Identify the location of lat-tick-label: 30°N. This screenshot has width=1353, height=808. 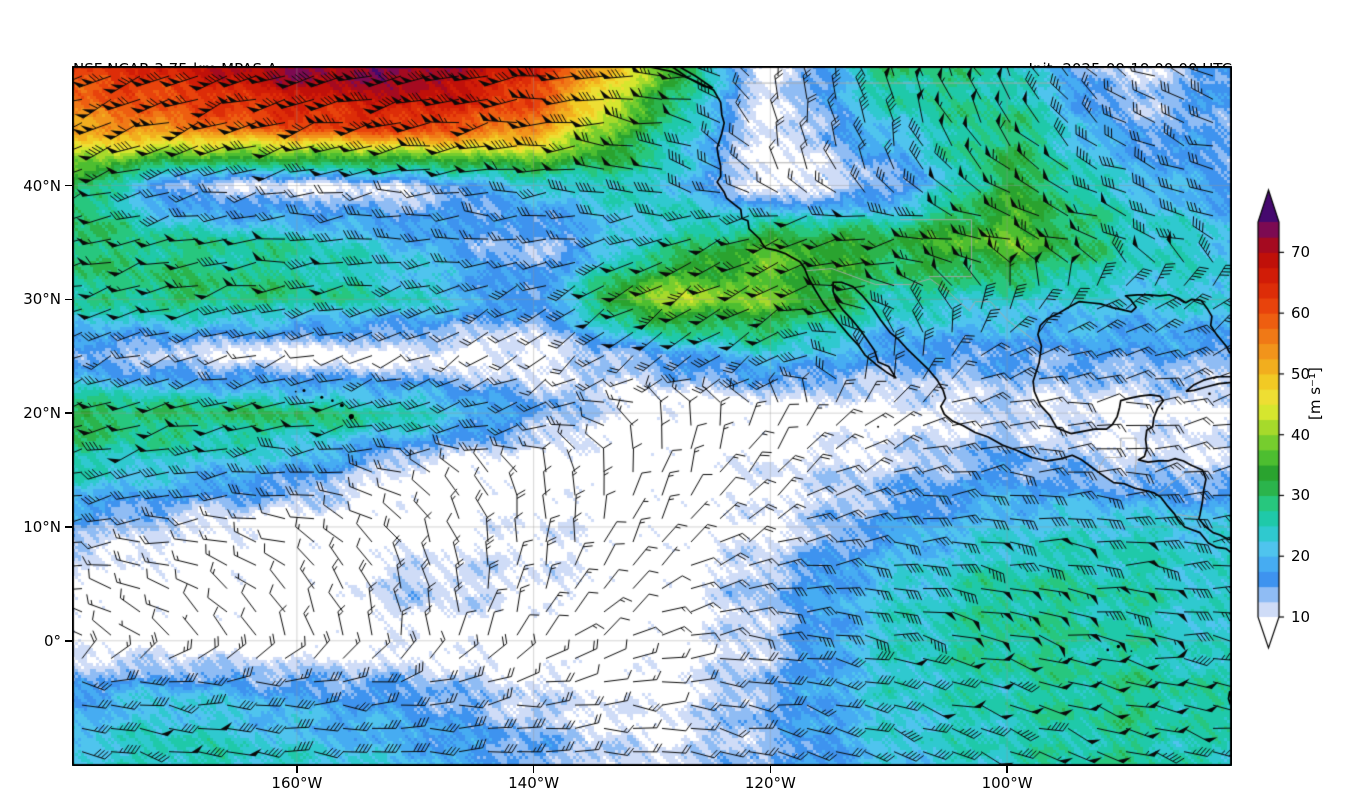
(42, 299).